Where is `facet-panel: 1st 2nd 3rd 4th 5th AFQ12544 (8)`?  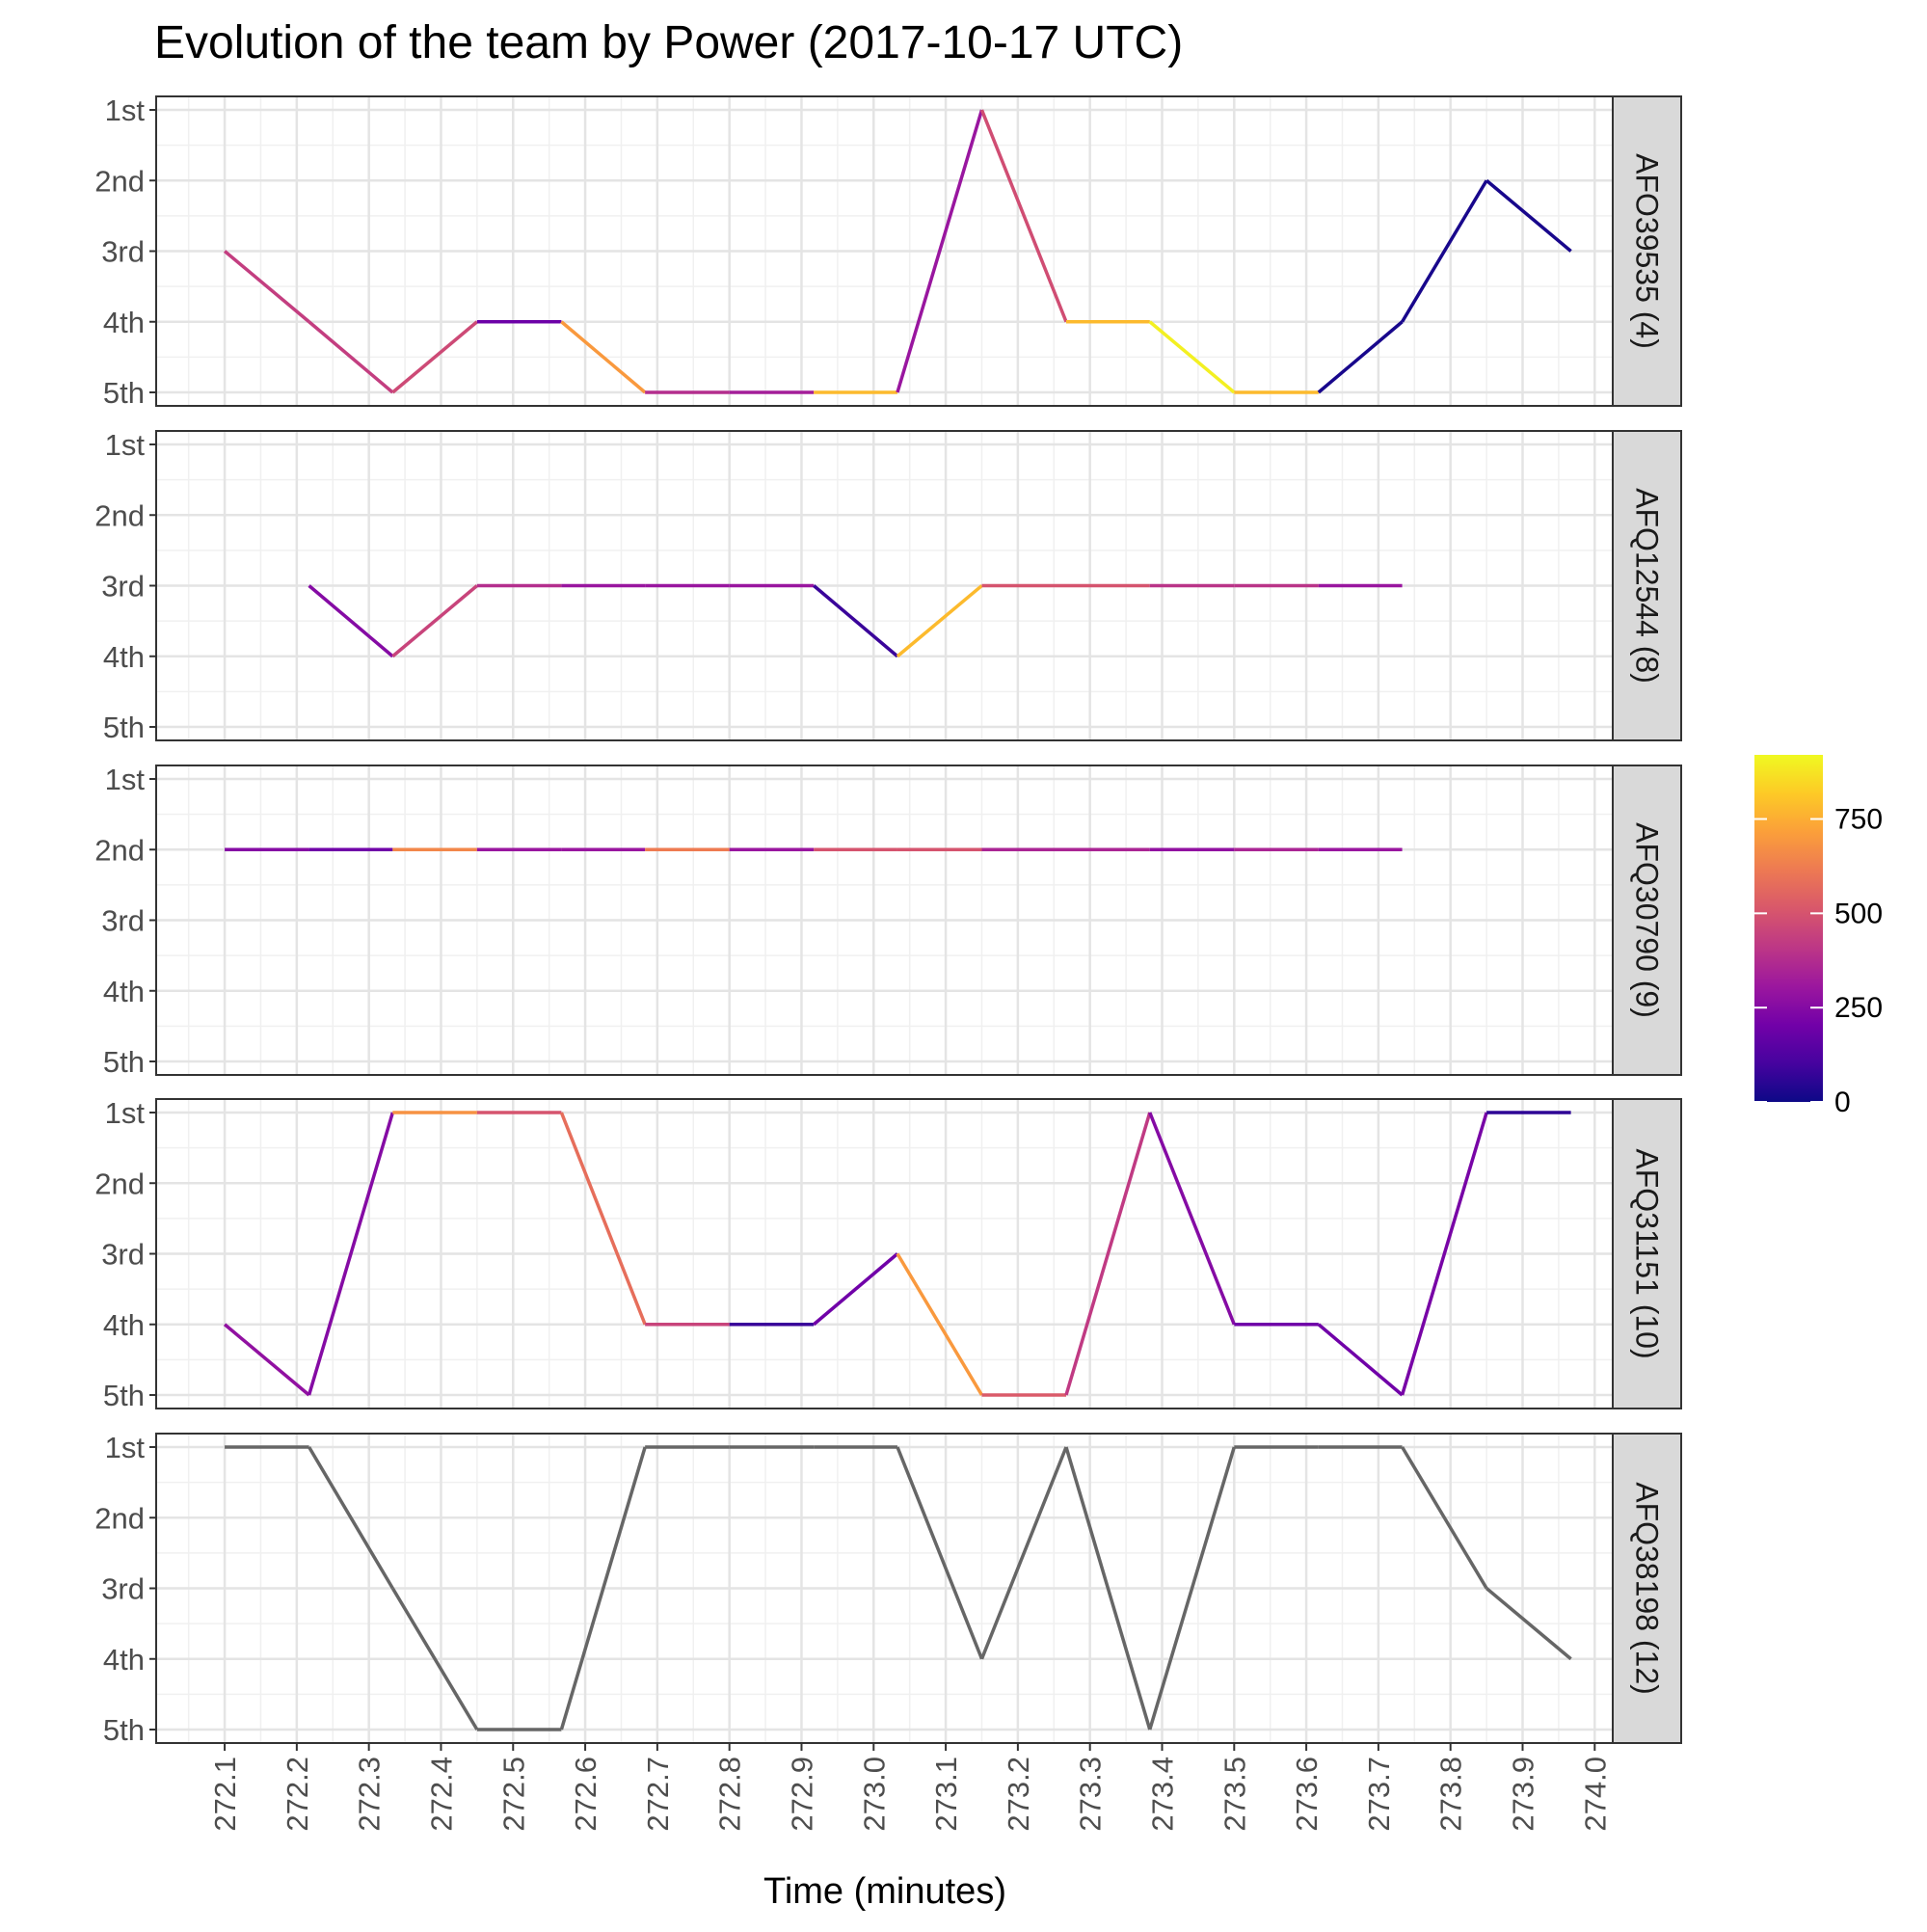
facet-panel: 1st 2nd 3rd 4th 5th AFQ12544 (8) is located at coordinates (888, 586).